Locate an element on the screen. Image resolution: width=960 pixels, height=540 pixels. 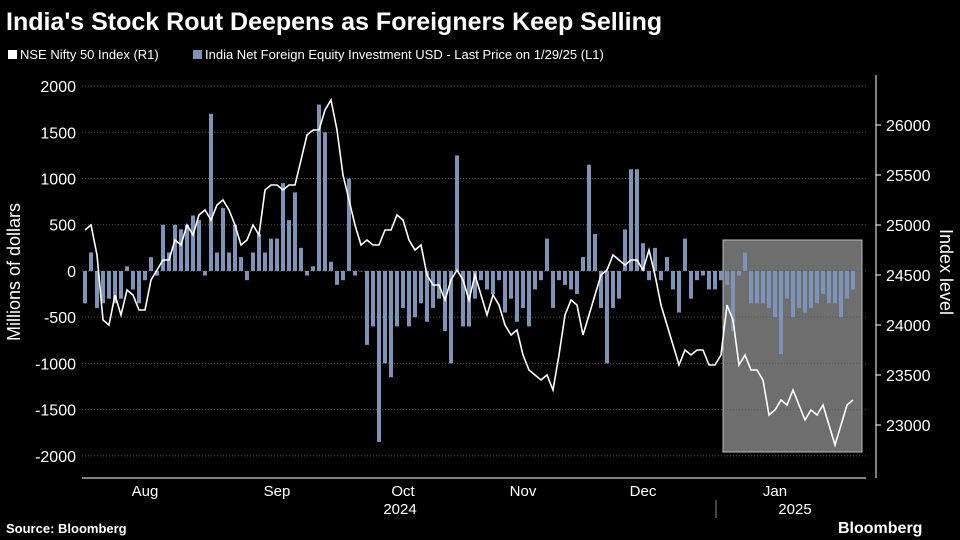
y2-tick-label: 25500 is located at coordinates (908, 176).